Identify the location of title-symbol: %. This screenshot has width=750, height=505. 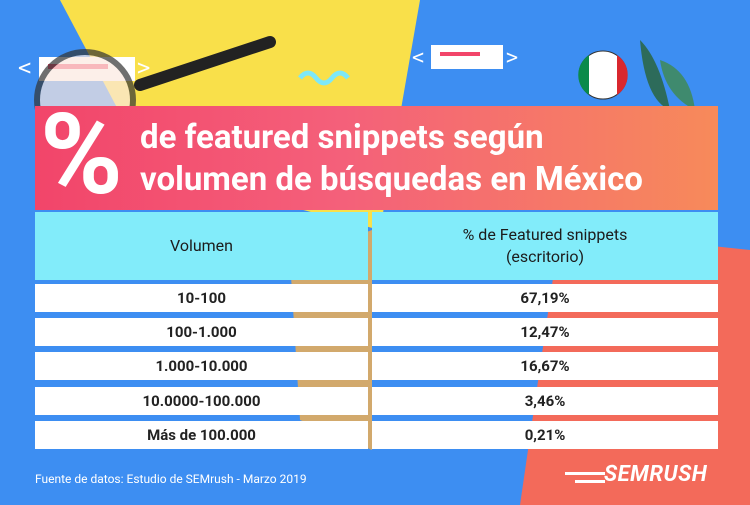
(81, 155).